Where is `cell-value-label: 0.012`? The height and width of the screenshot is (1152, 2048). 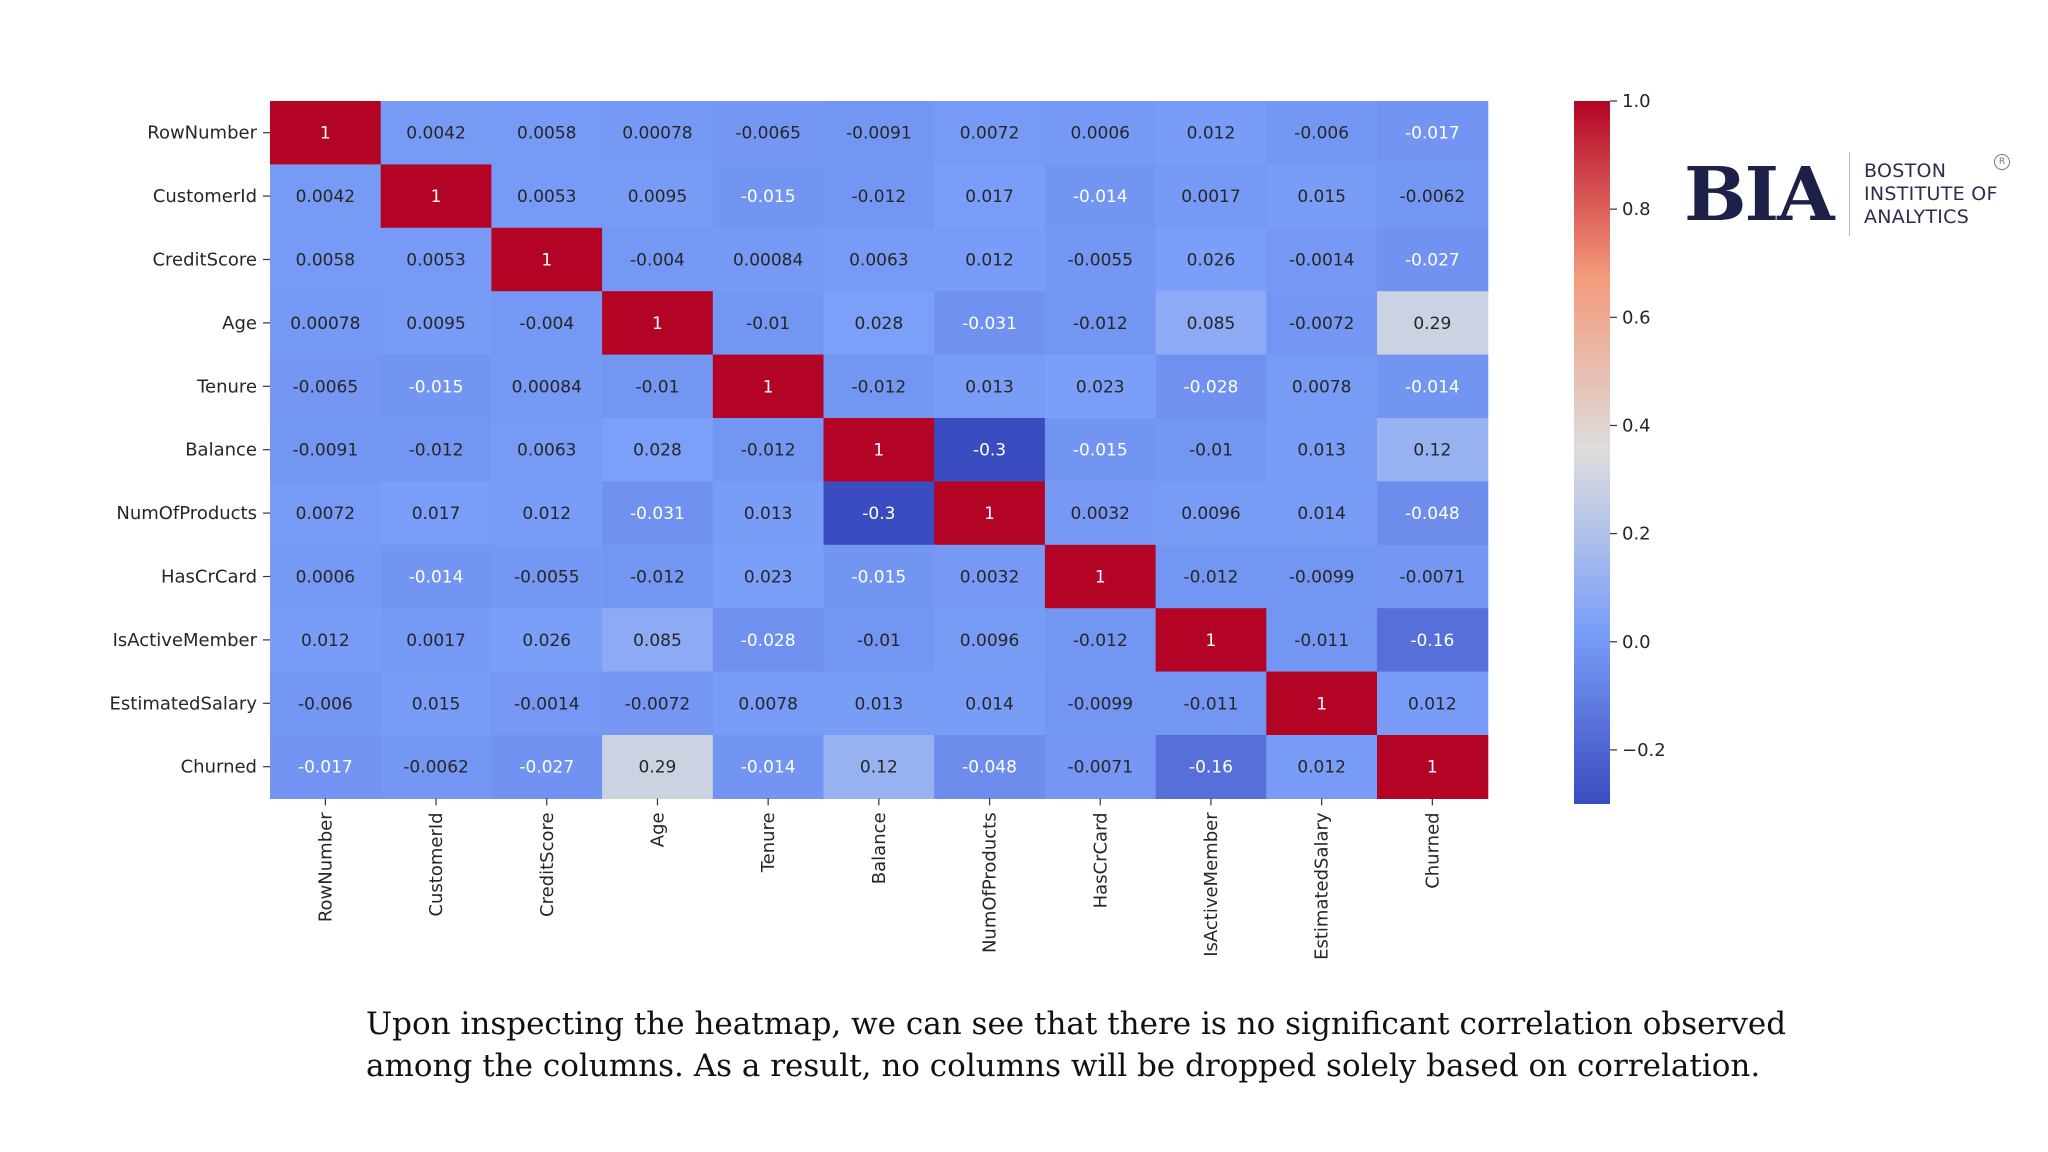 cell-value-label: 0.012 is located at coordinates (325, 641).